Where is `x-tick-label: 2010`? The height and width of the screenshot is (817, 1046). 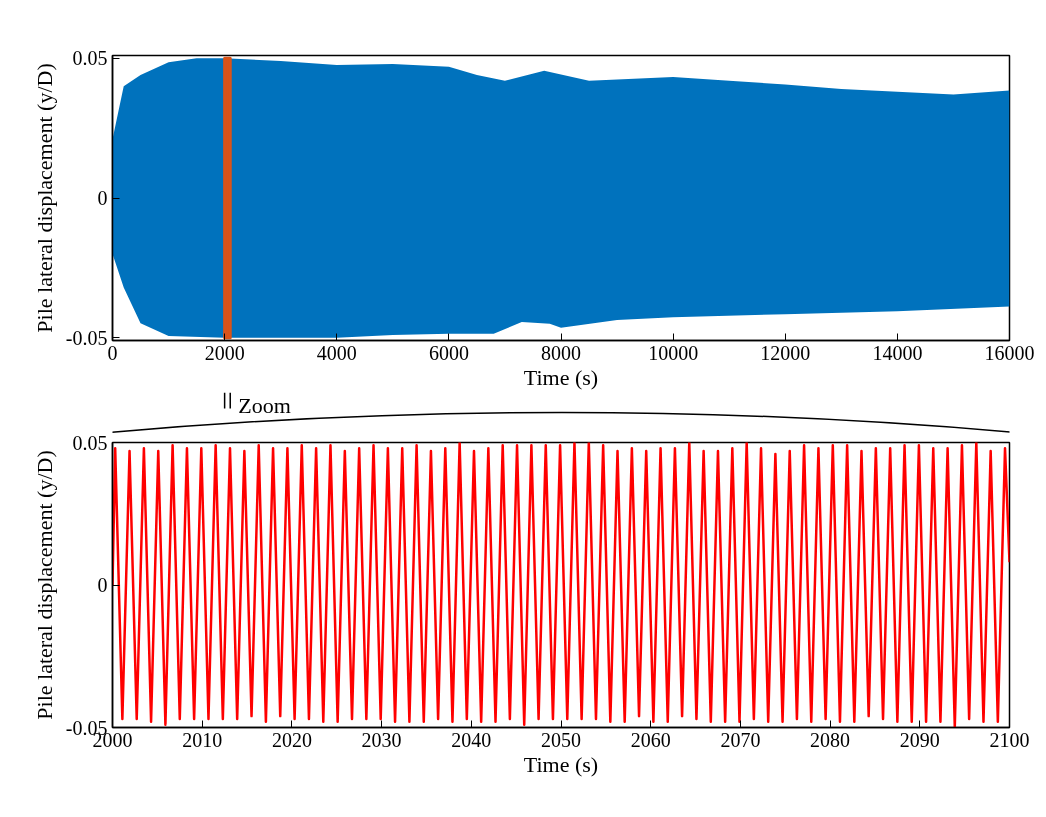
x-tick-label: 2010 is located at coordinates (202, 739).